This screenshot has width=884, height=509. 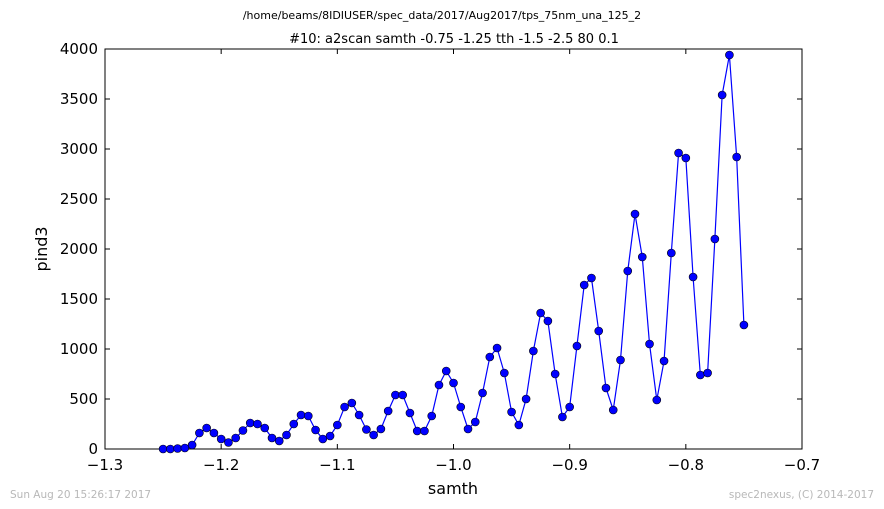 I want to click on x-tick-label: −1.0, so click(x=453, y=465).